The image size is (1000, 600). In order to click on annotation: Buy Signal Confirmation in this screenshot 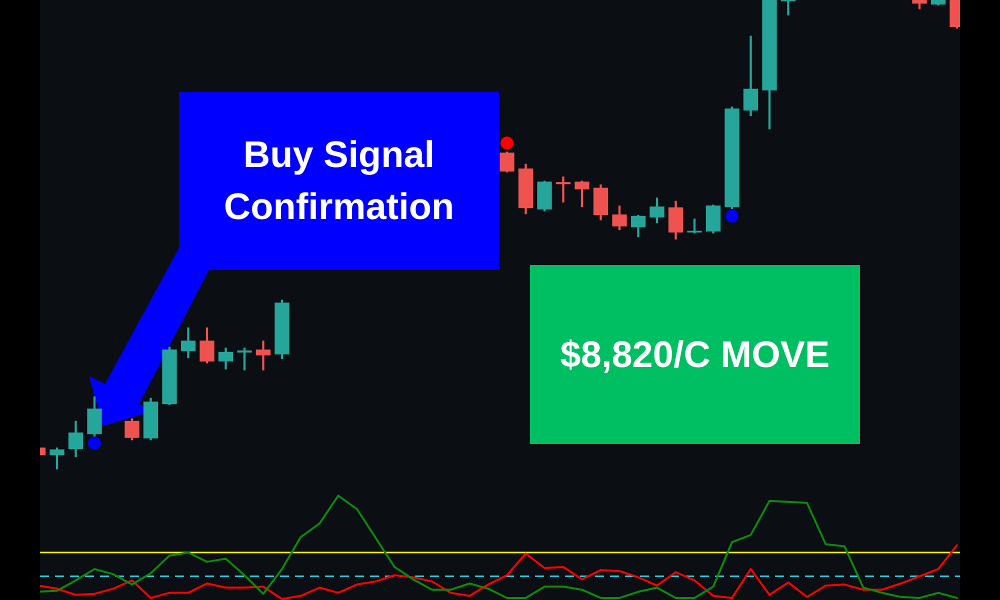, I will do `click(339, 181)`.